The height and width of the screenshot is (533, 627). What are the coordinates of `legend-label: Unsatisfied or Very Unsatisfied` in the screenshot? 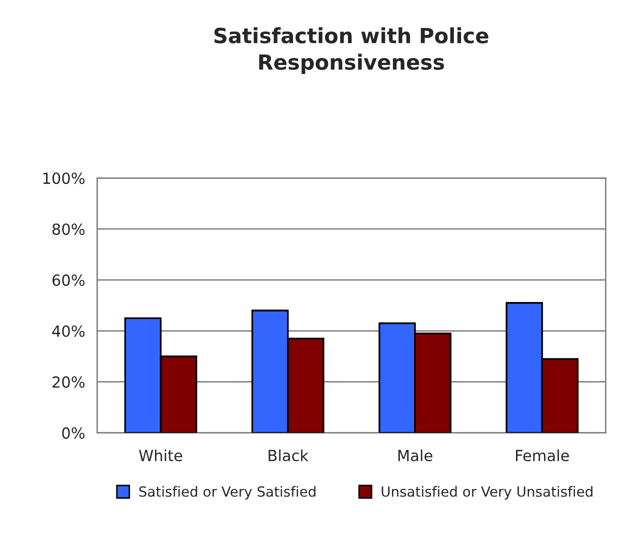 It's located at (487, 493).